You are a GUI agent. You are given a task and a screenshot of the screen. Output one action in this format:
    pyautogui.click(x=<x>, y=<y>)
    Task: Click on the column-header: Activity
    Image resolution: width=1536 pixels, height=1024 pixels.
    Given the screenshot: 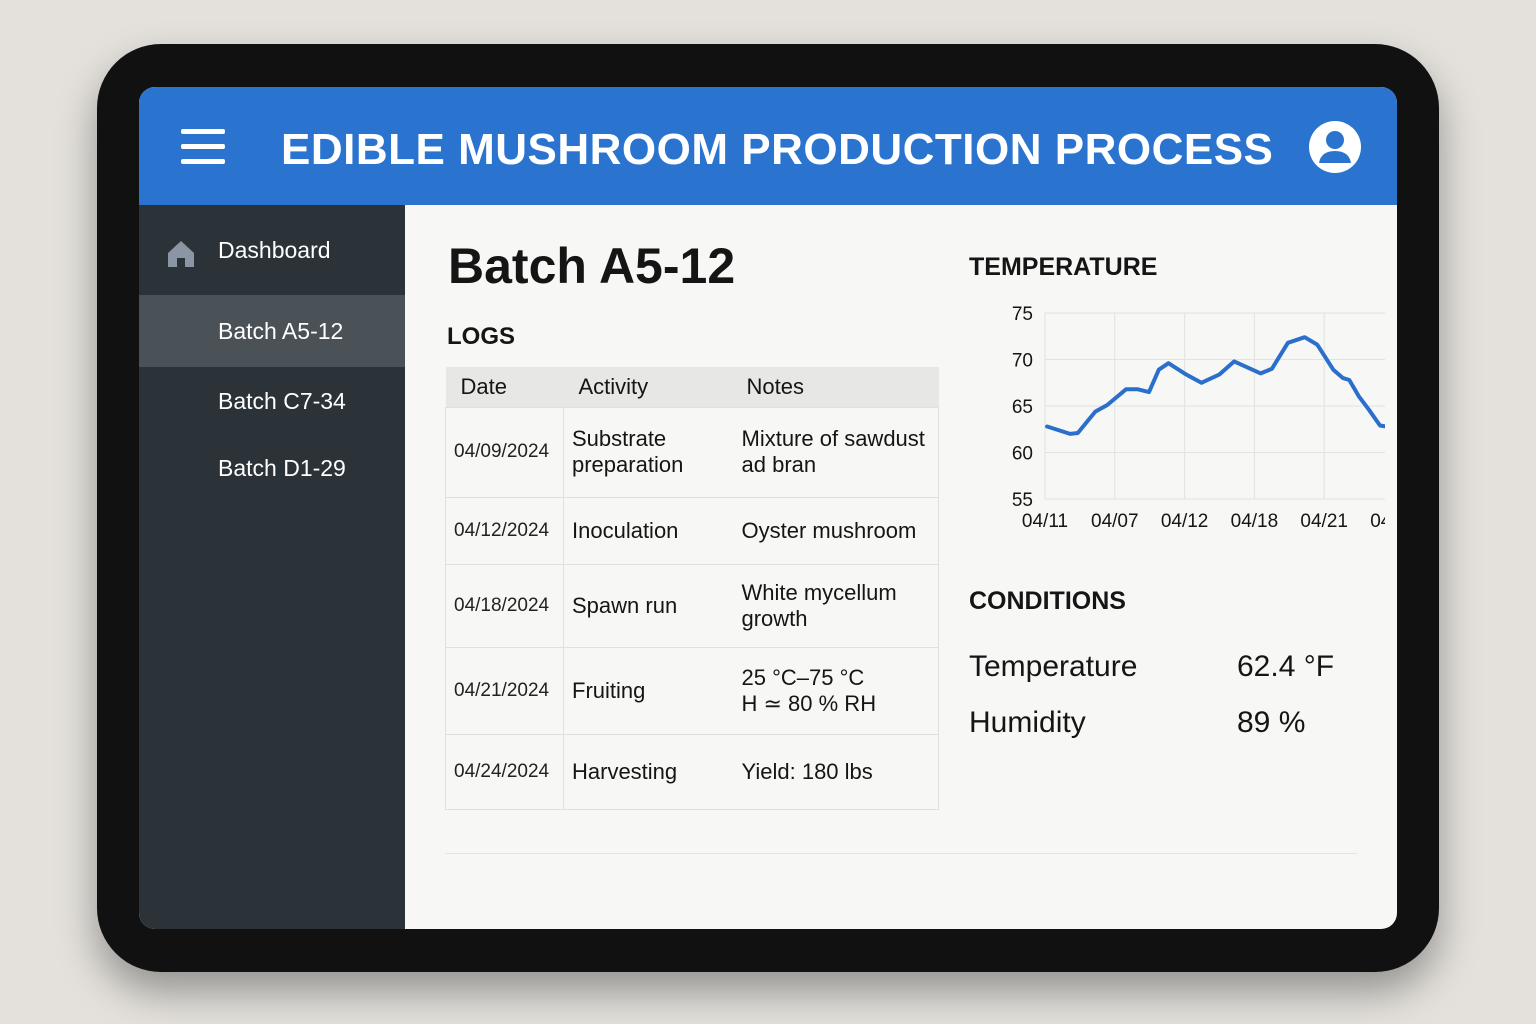 What is the action you would take?
    pyautogui.click(x=647, y=387)
    